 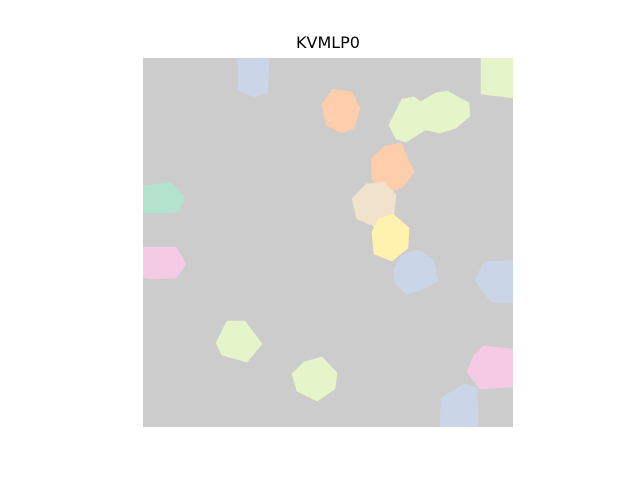 I want to click on cell-orange-top, so click(x=341, y=111).